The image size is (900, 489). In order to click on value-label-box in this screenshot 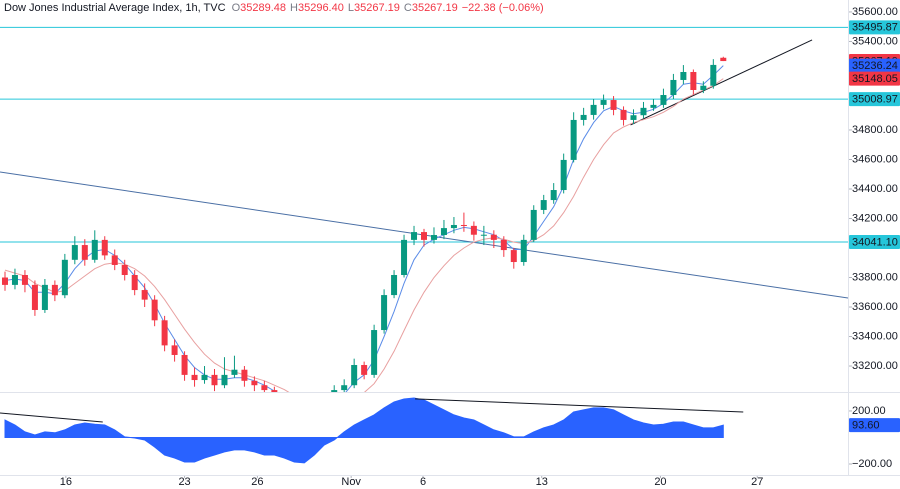, I will do `click(874, 425)`.